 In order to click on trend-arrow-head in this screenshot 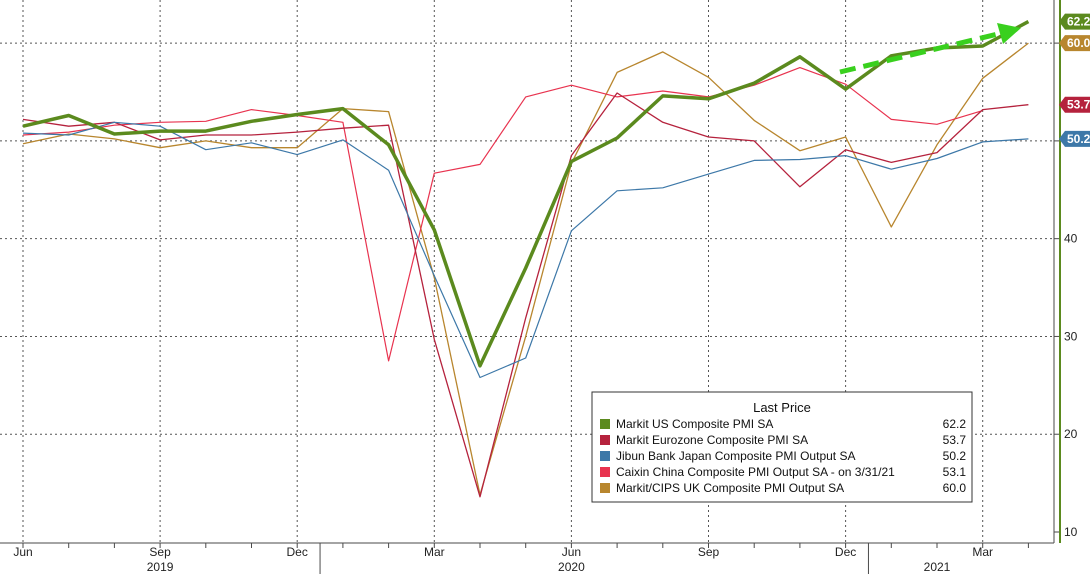, I will do `click(1009, 33)`.